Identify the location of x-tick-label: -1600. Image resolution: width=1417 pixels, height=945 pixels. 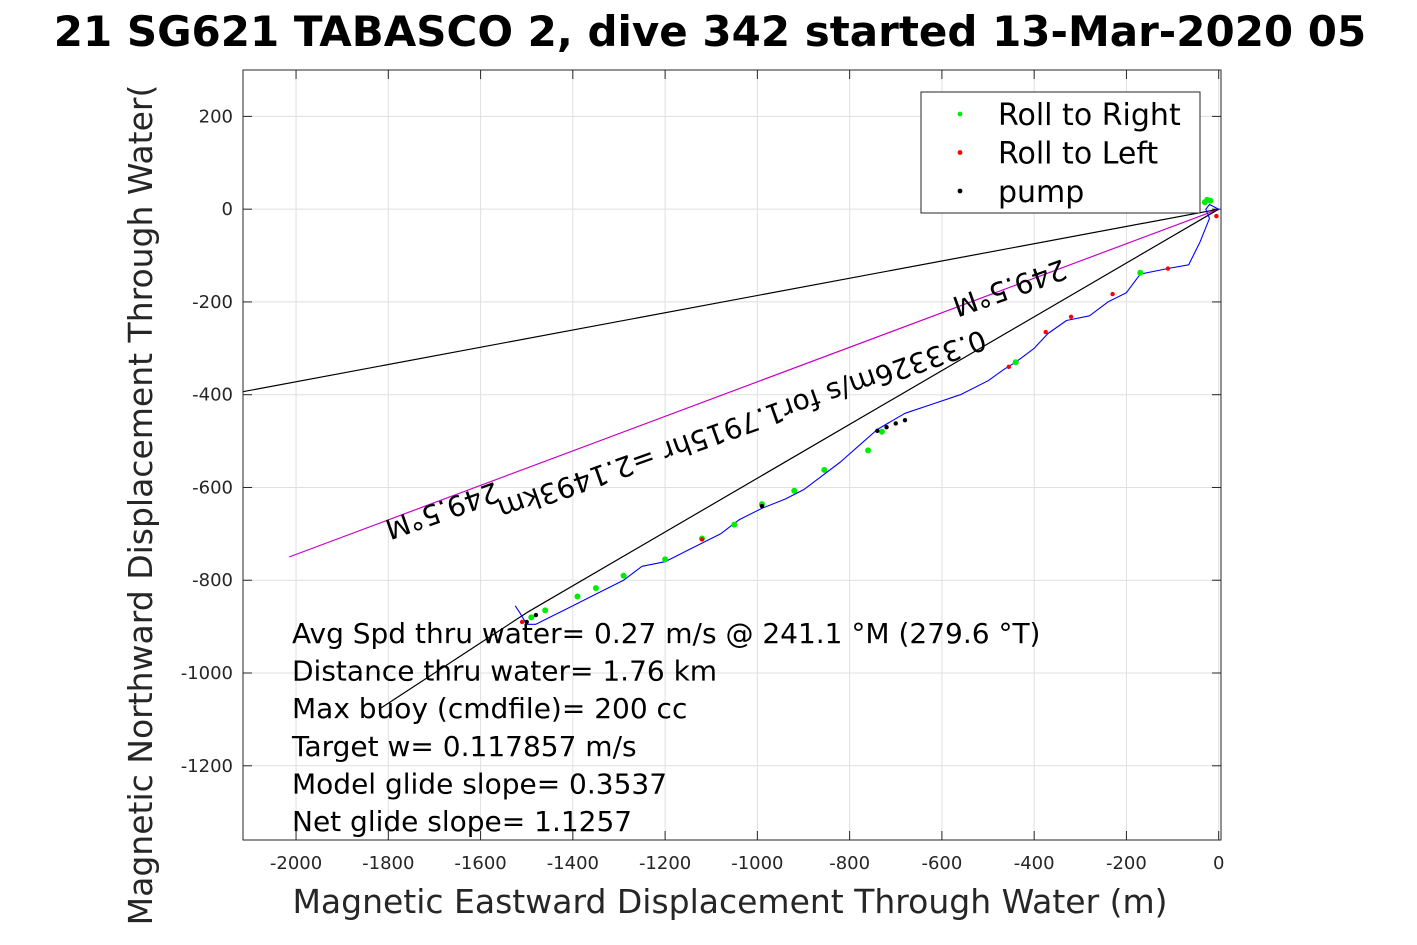
(480, 863).